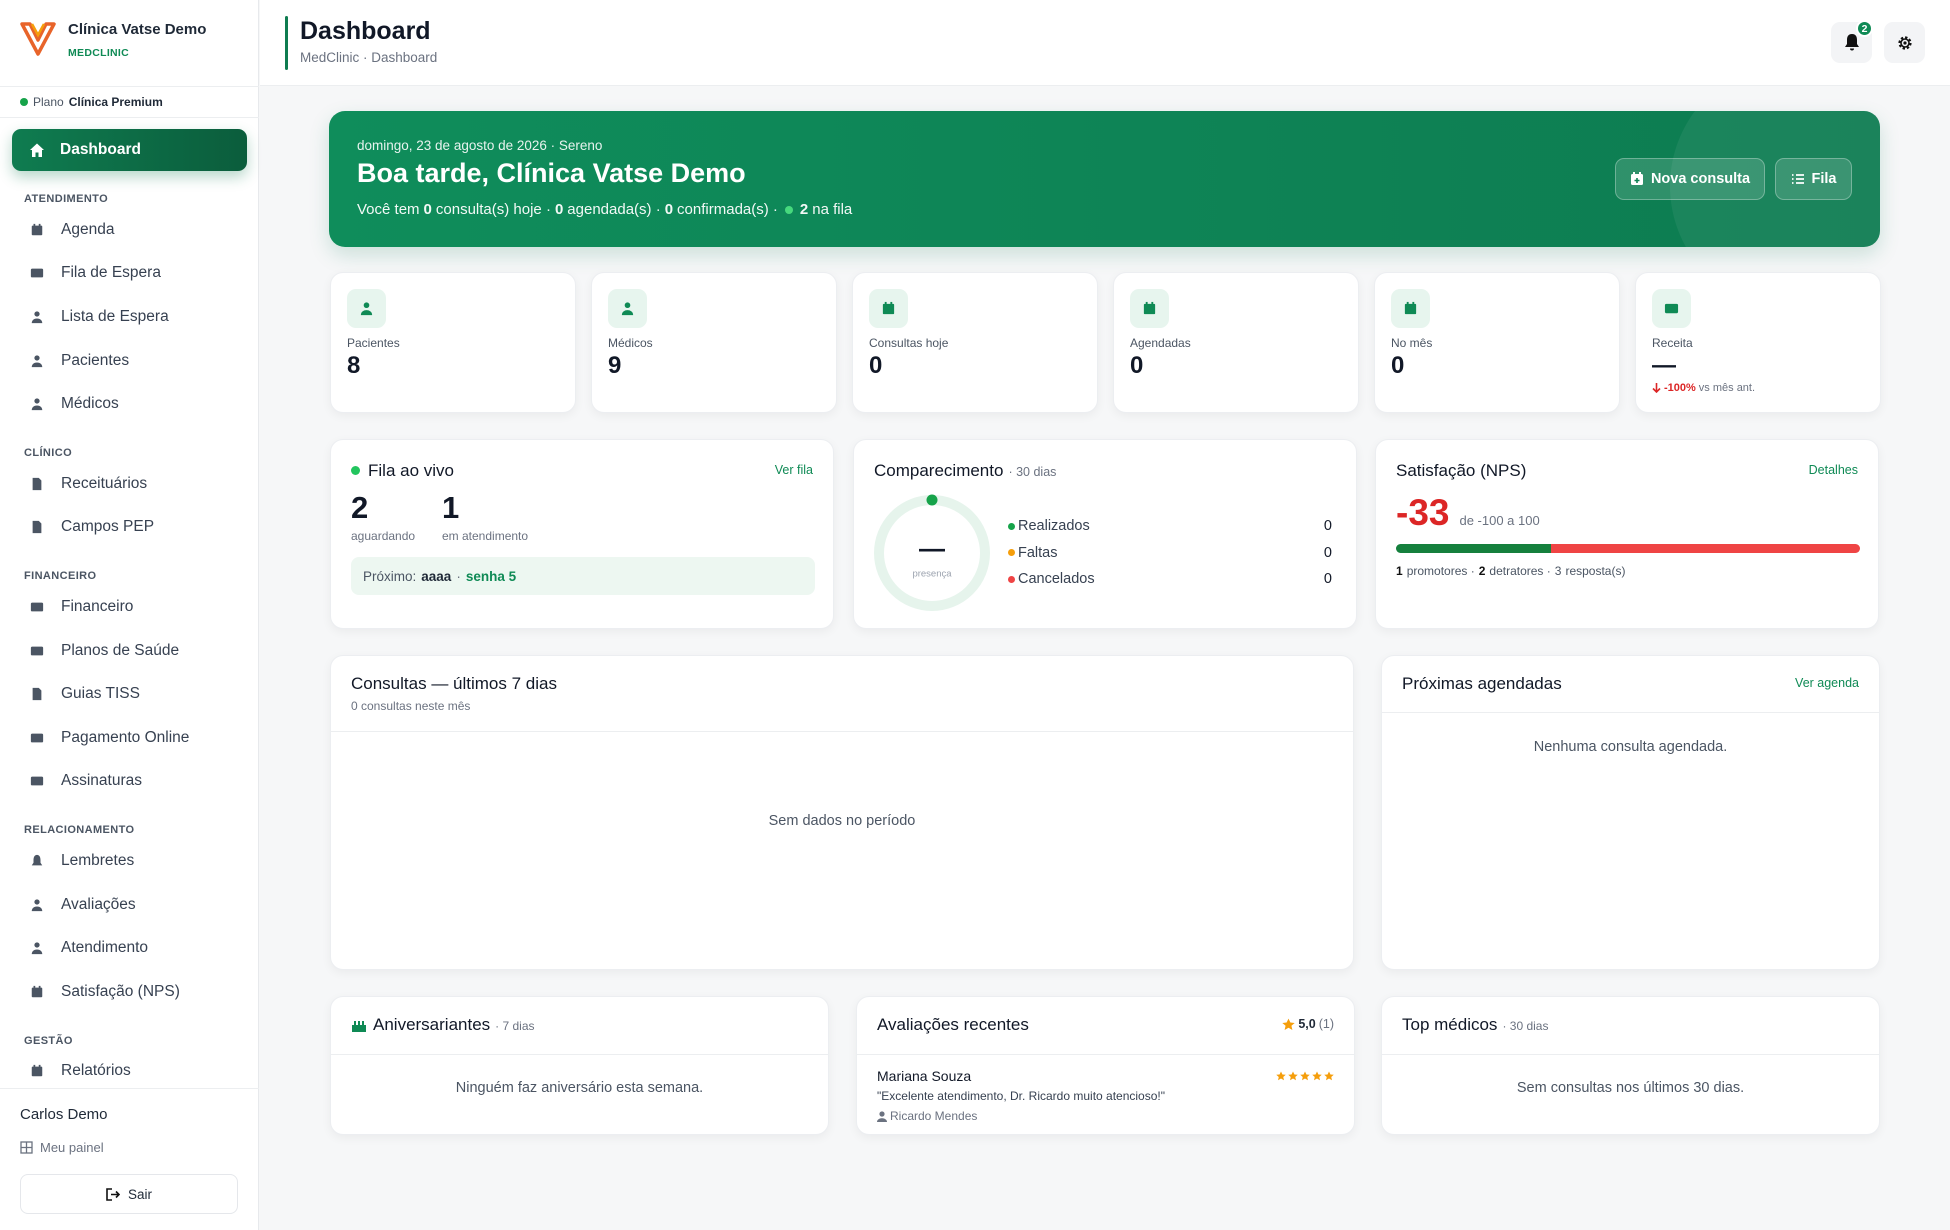 The height and width of the screenshot is (1230, 1950). What do you see at coordinates (1851, 42) in the screenshot?
I see `notifications-button` at bounding box center [1851, 42].